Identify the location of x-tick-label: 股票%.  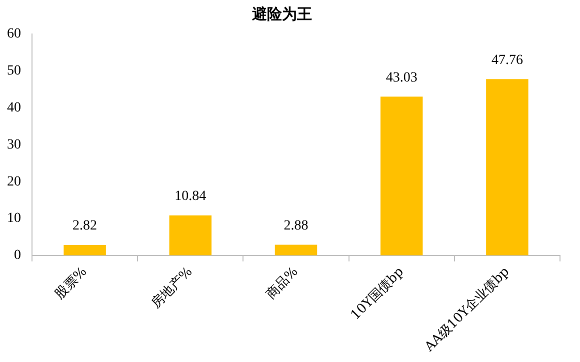
(71, 283).